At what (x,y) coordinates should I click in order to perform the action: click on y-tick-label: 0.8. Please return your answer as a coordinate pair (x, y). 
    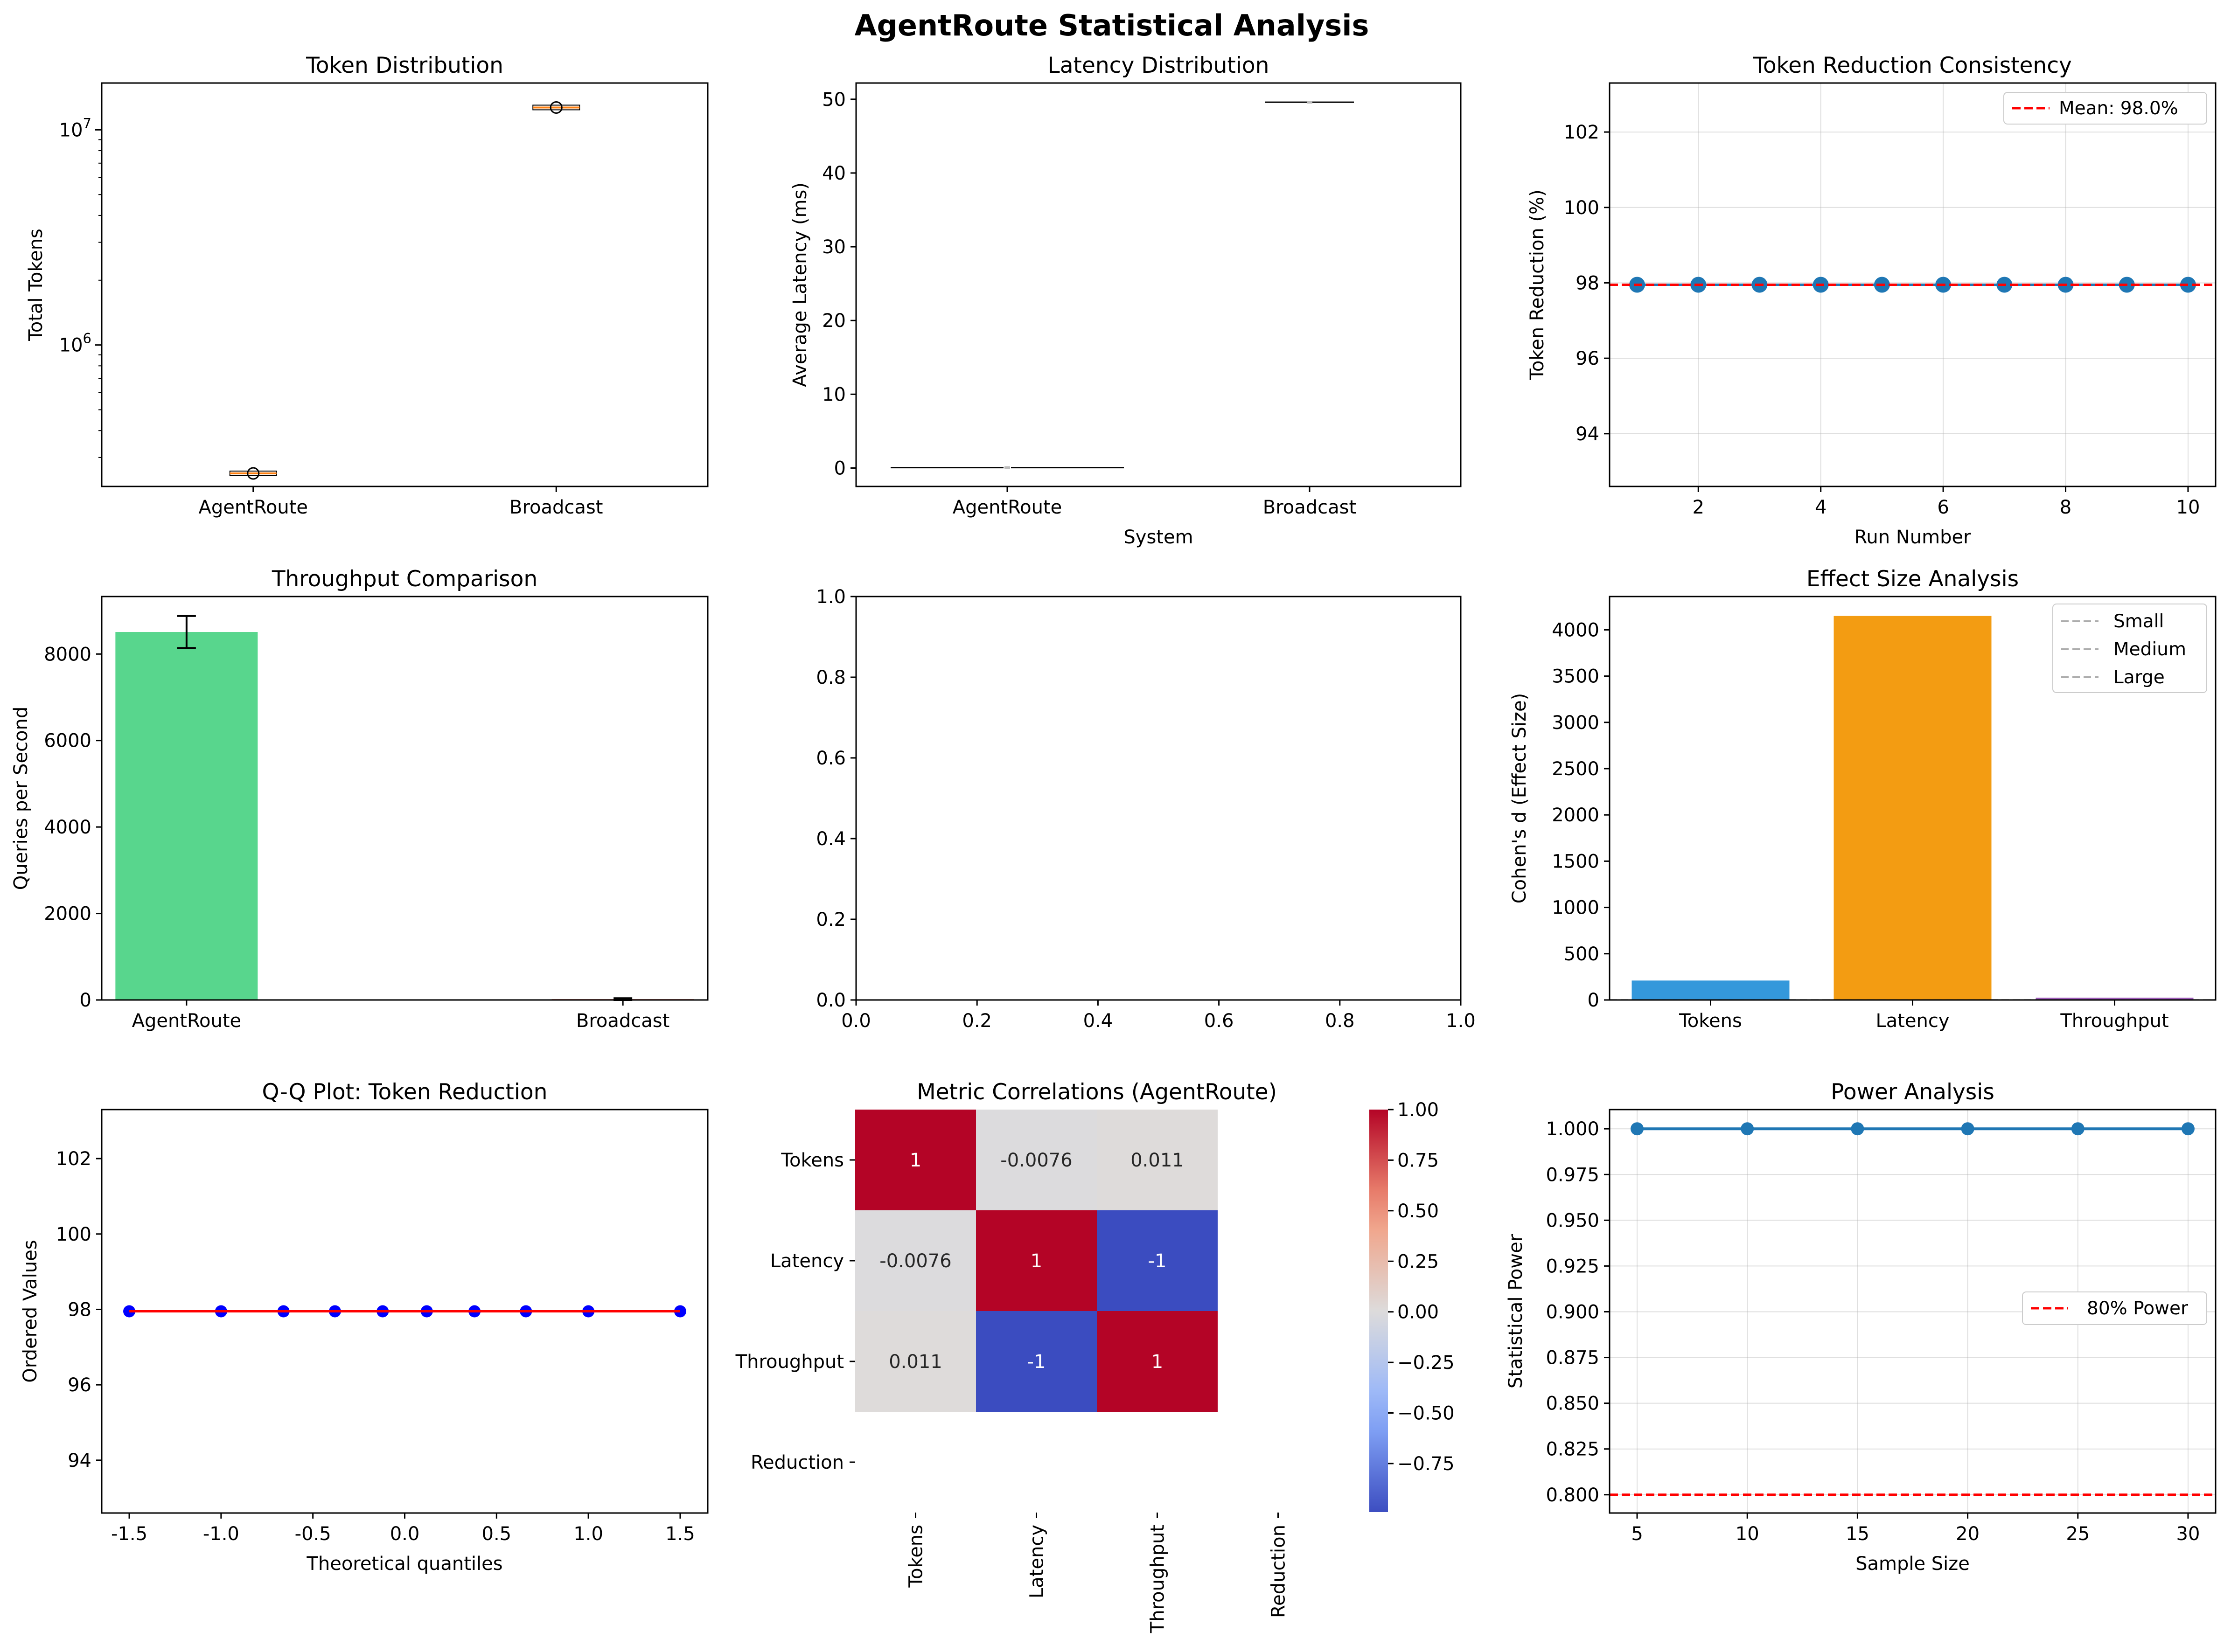
    Looking at the image, I should click on (831, 677).